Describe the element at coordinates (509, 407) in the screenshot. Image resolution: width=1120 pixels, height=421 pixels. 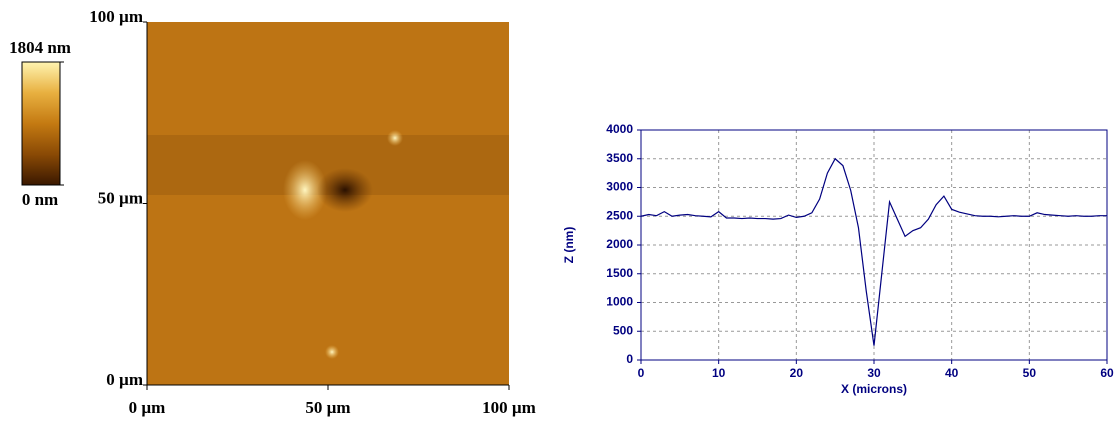
I see `x-tick-label: 100 µm` at that location.